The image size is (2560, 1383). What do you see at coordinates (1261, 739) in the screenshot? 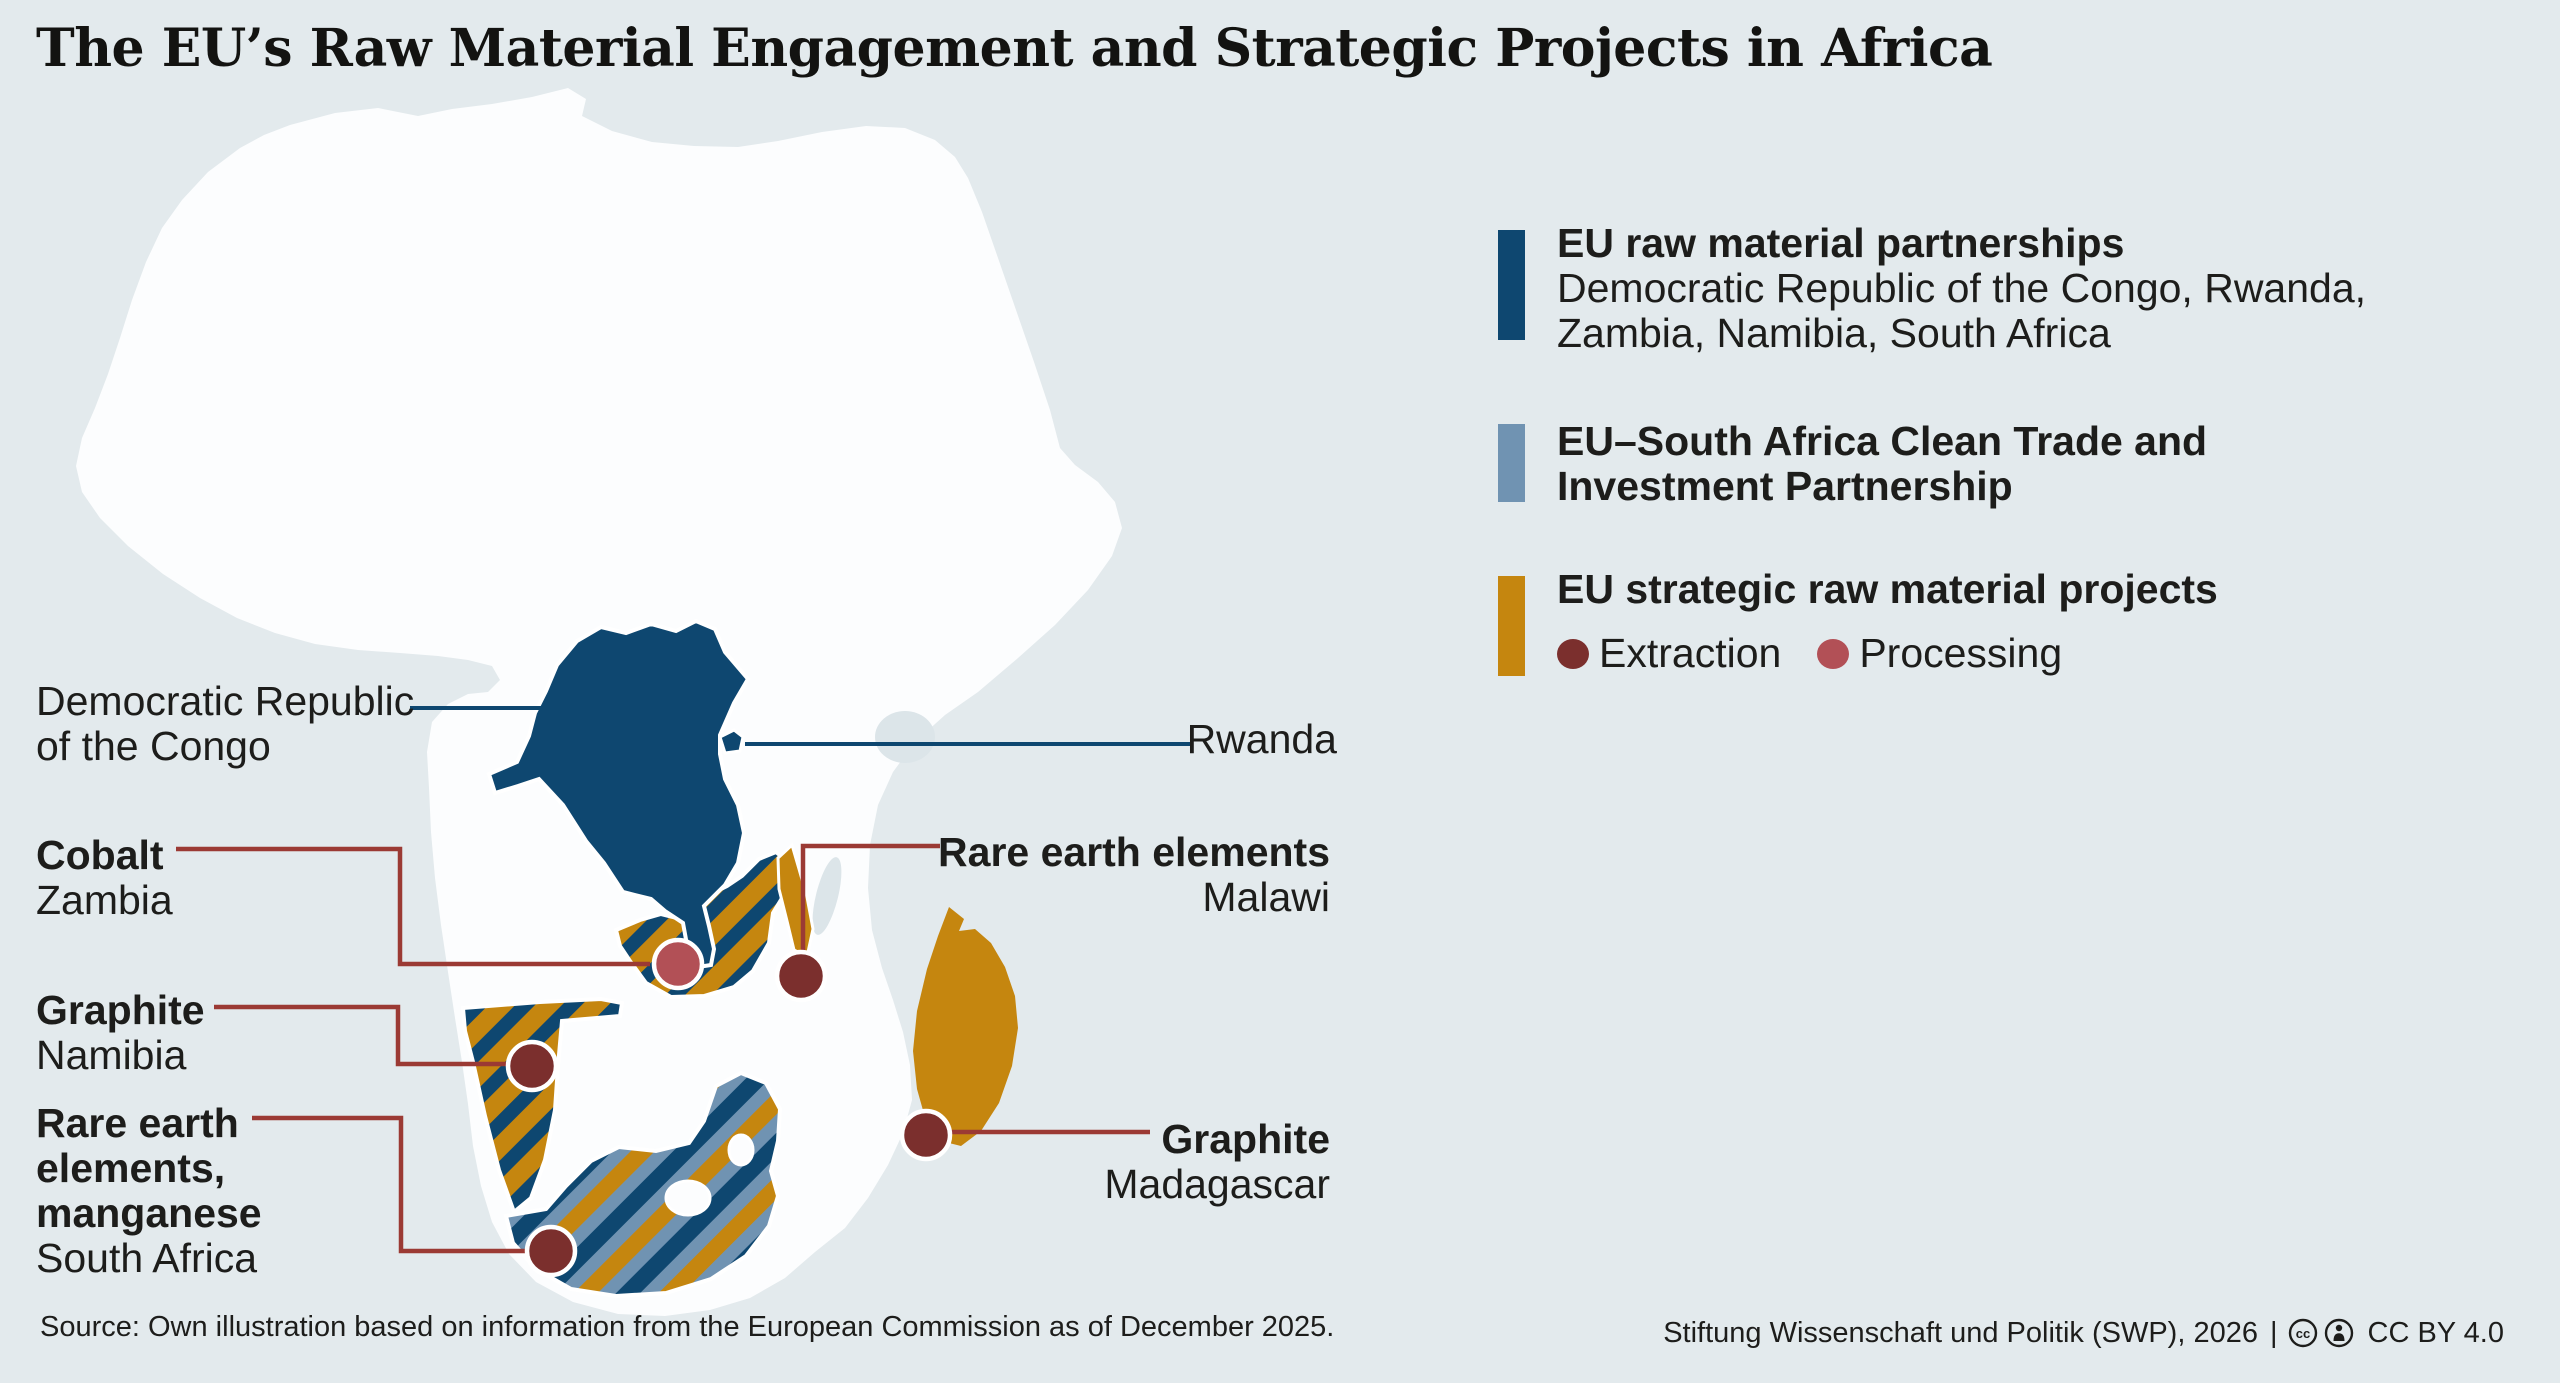
I see `callout-rwanda-country: Rwanda` at bounding box center [1261, 739].